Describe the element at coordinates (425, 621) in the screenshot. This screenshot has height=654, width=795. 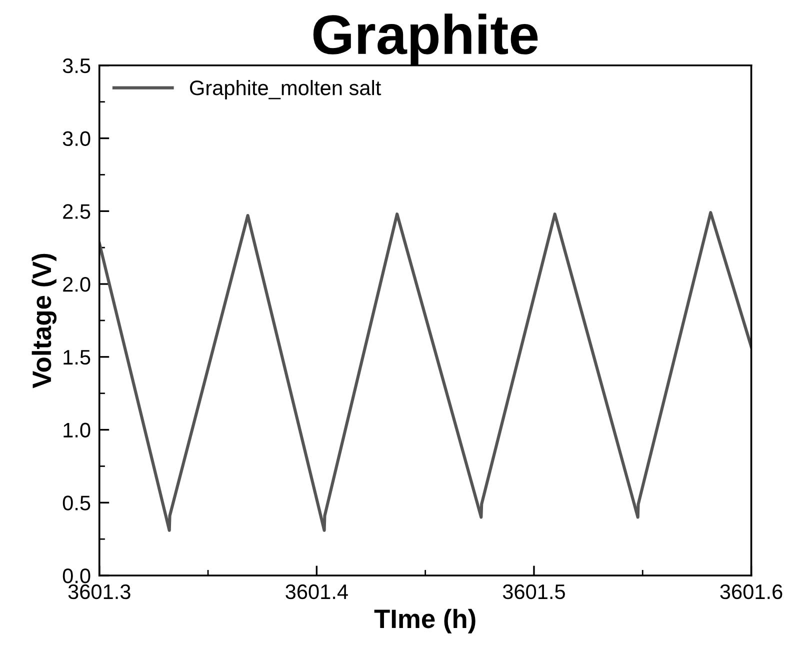
I see `x-axis-title: TIme (h)` at that location.